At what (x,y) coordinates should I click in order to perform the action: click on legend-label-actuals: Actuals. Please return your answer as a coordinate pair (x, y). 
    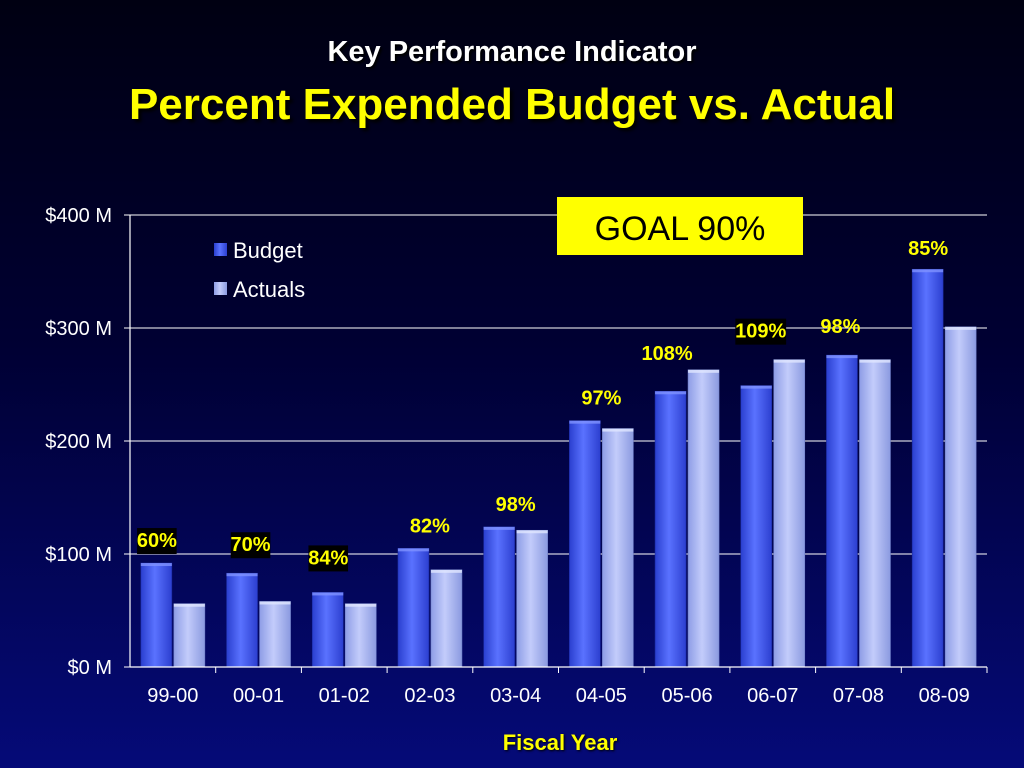
    Looking at the image, I should click on (269, 289).